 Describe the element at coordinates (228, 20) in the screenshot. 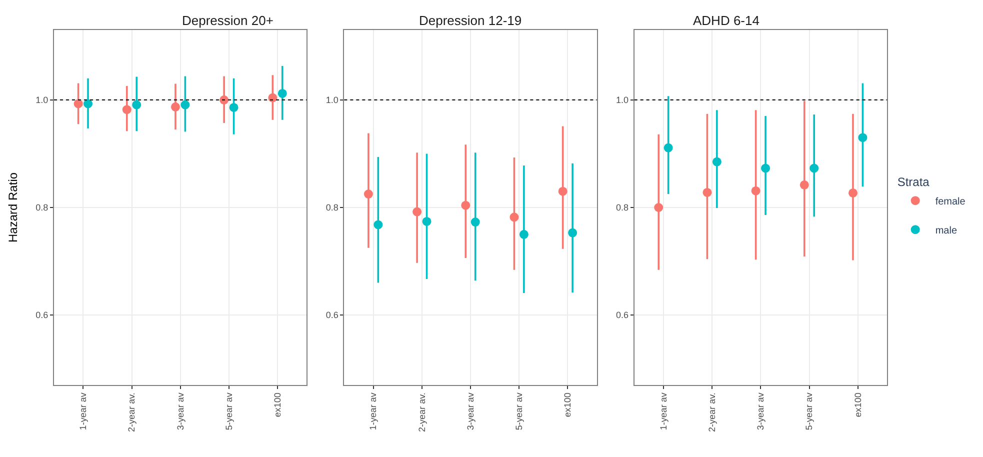

I see `chart-title: Depression 20+` at that location.